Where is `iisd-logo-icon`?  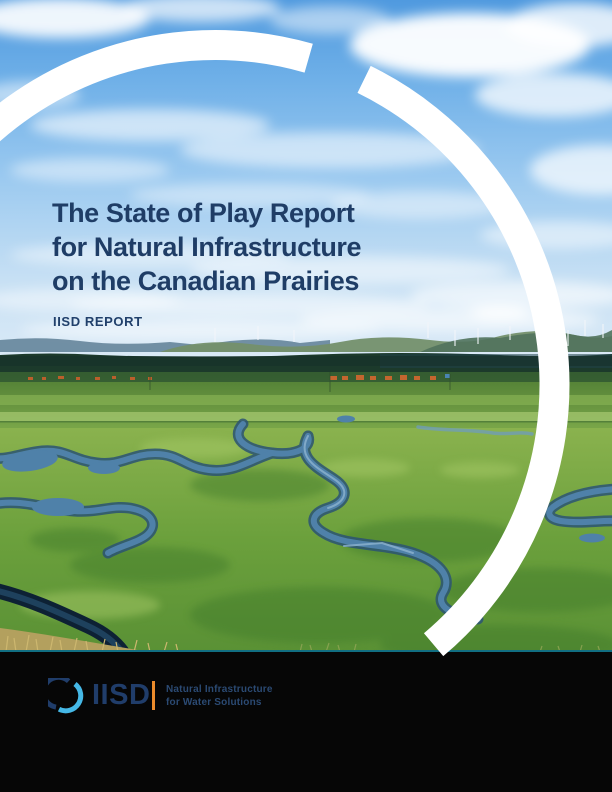 iisd-logo-icon is located at coordinates (66, 696).